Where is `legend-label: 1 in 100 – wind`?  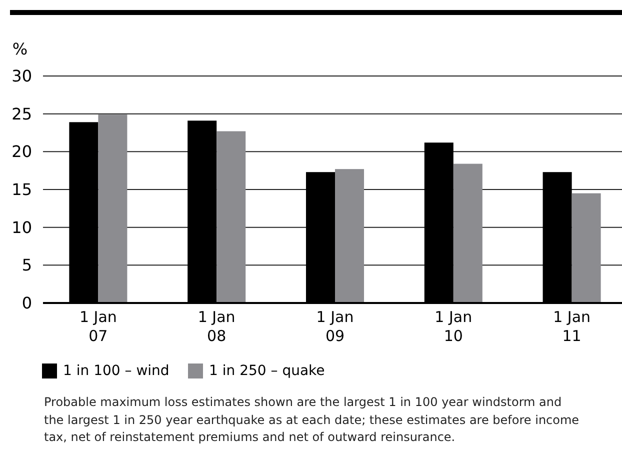
legend-label: 1 in 100 – wind is located at coordinates (116, 371).